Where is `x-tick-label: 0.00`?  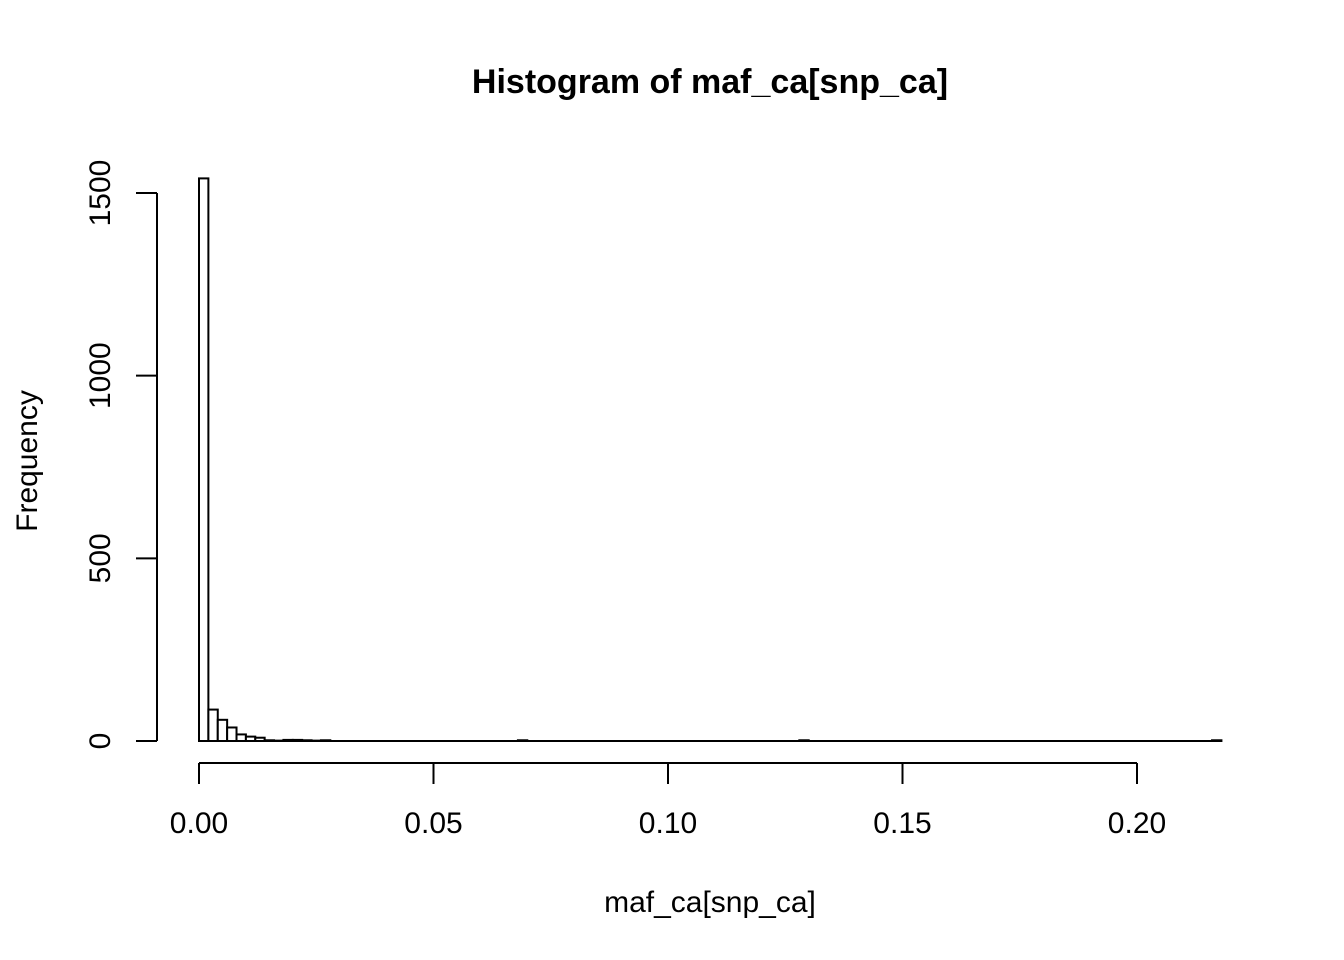
x-tick-label: 0.00 is located at coordinates (199, 823).